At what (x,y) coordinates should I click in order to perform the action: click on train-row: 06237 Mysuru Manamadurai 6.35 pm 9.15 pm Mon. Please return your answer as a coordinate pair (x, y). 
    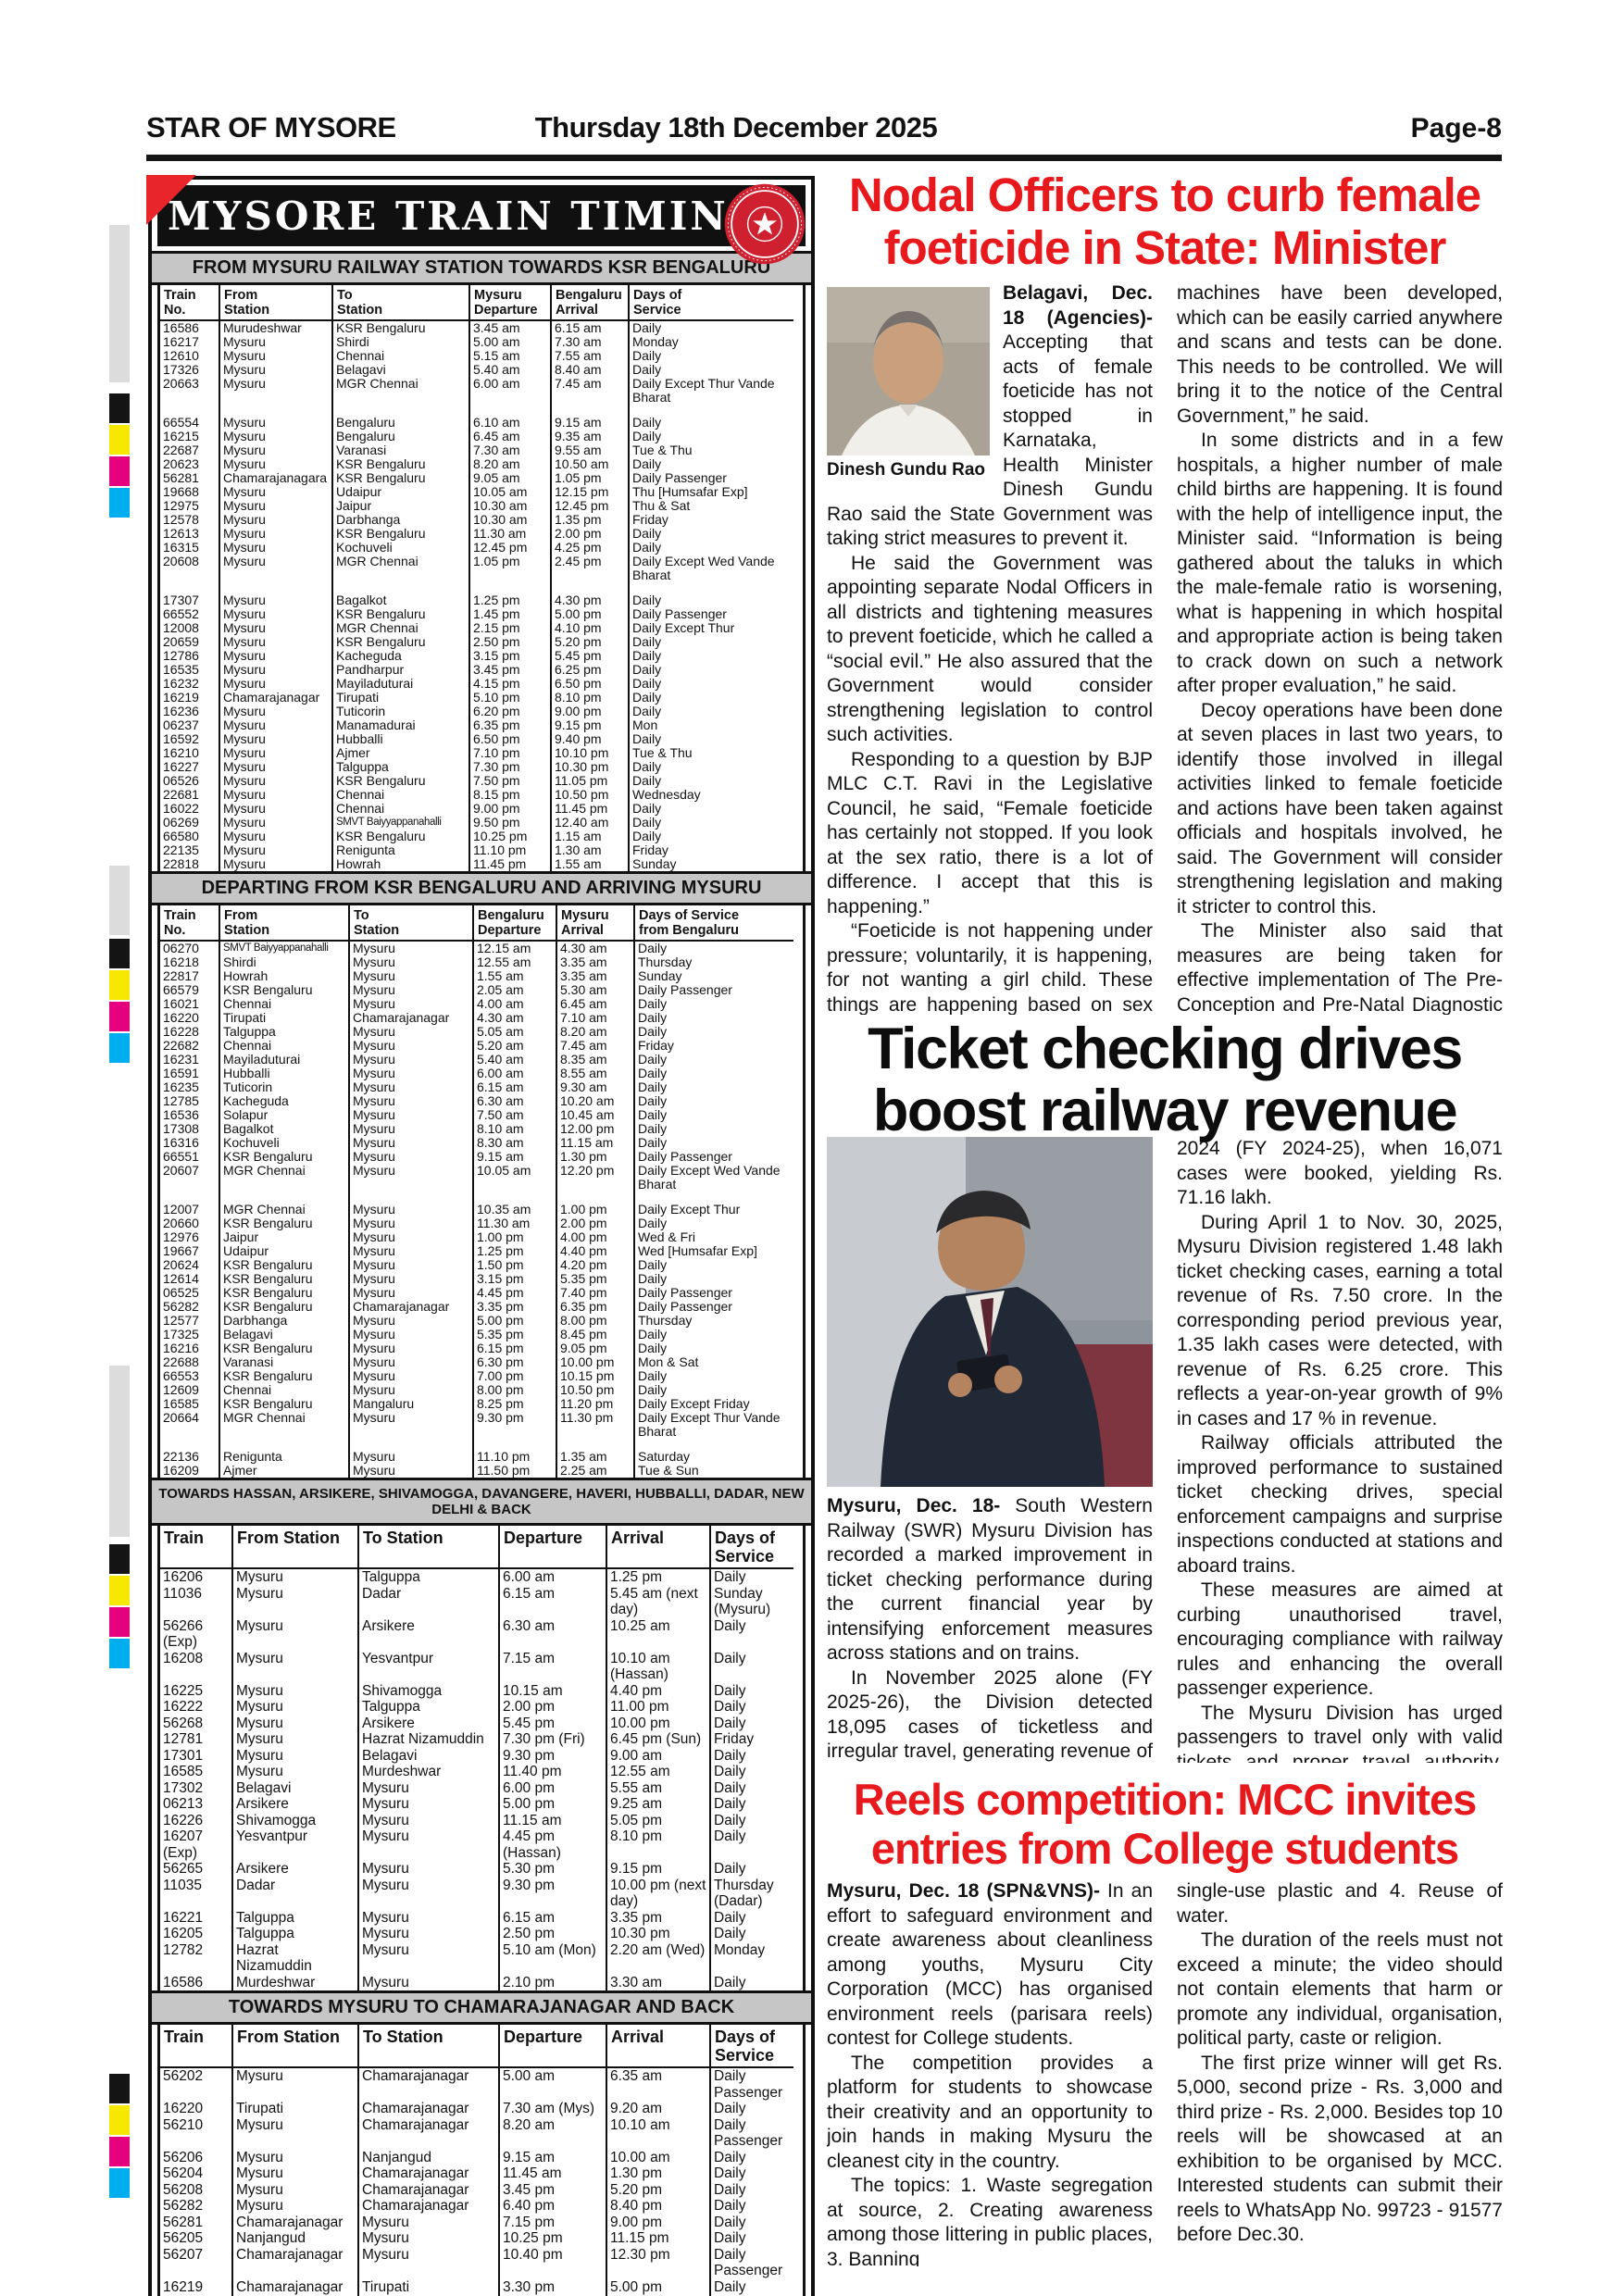
    Looking at the image, I should click on (476, 725).